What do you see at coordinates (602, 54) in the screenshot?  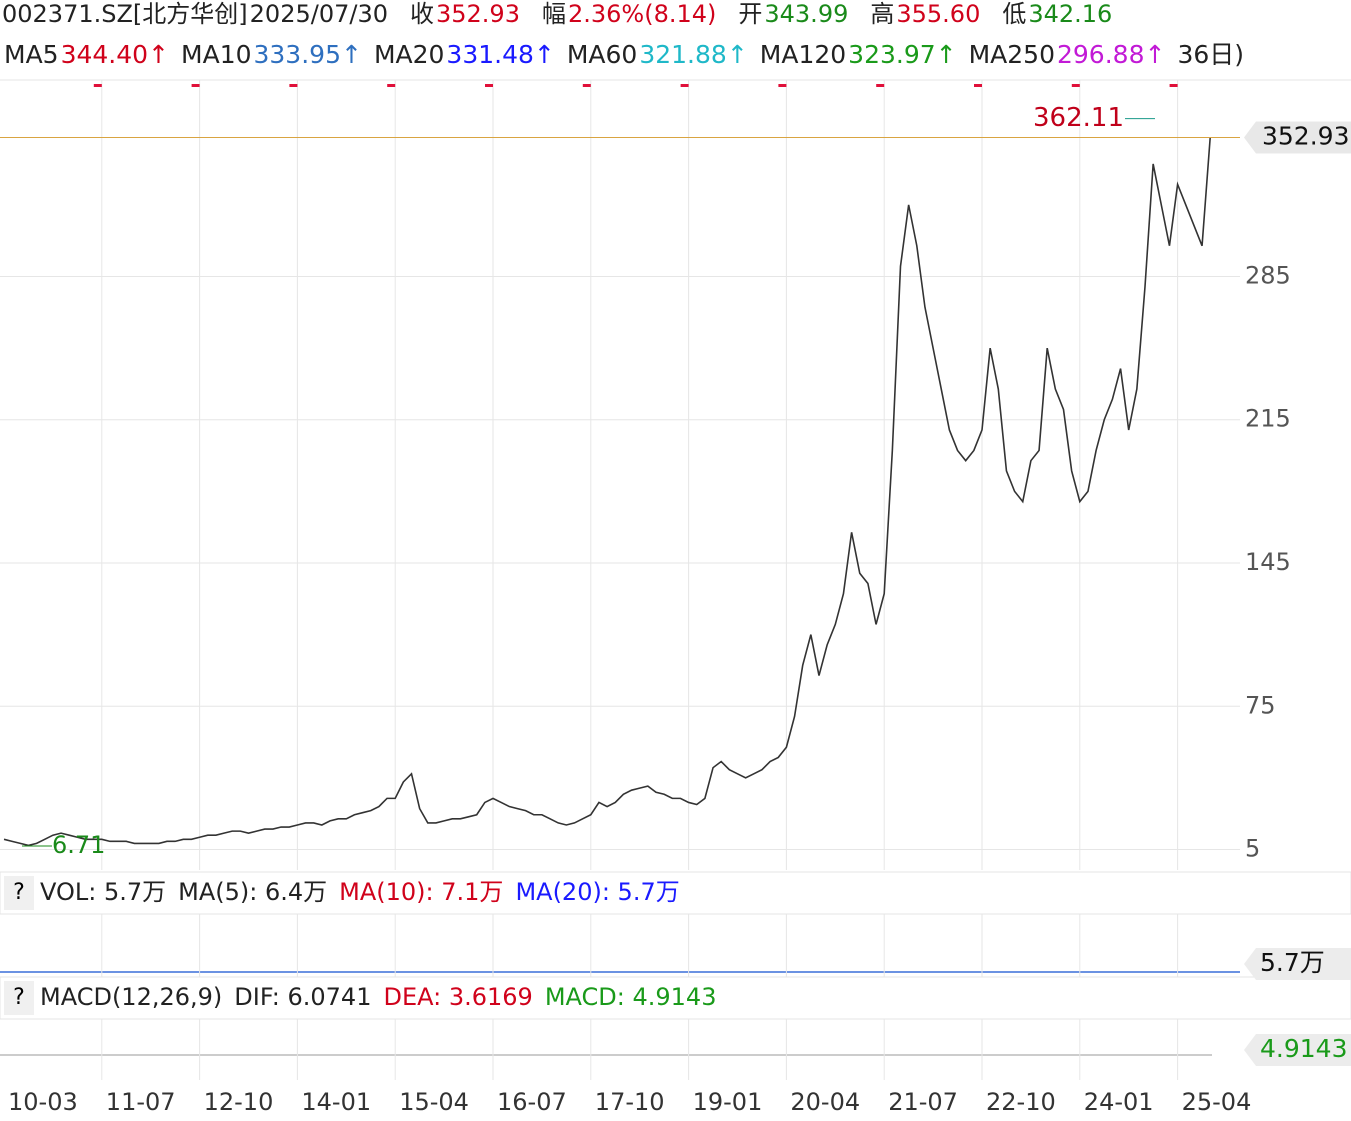 I see `legend-text: MA60` at bounding box center [602, 54].